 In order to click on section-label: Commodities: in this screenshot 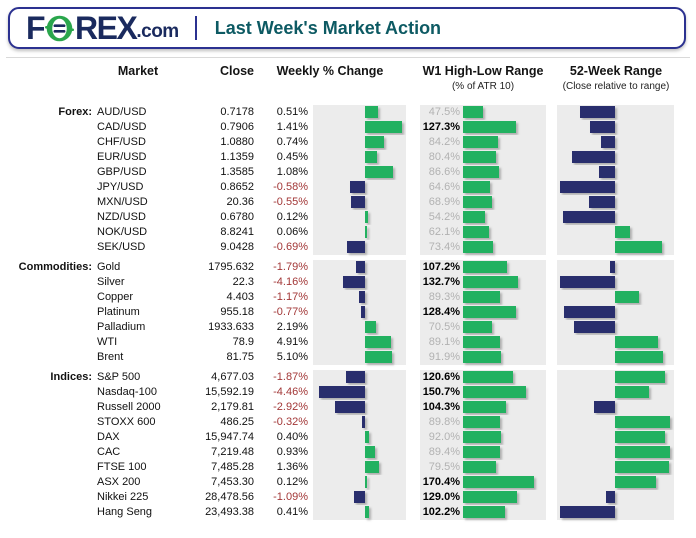, I will do `click(55, 267)`.